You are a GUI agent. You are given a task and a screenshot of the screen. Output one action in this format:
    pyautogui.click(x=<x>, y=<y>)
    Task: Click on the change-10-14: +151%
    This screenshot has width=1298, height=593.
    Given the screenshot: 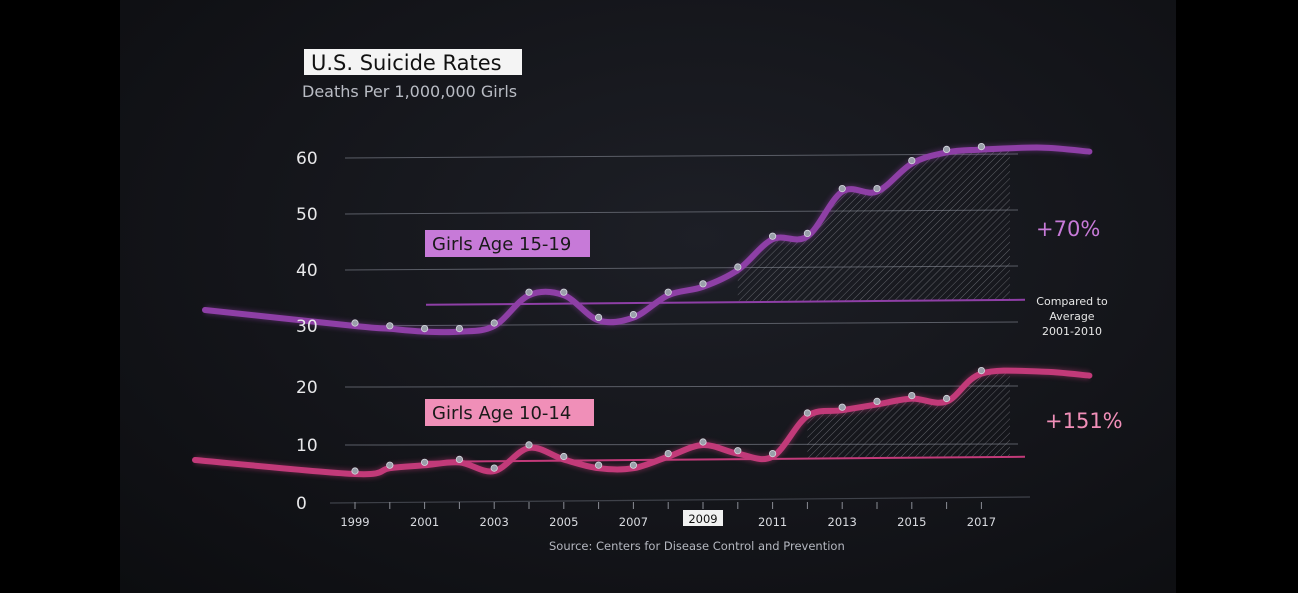 What is the action you would take?
    pyautogui.click(x=1084, y=421)
    